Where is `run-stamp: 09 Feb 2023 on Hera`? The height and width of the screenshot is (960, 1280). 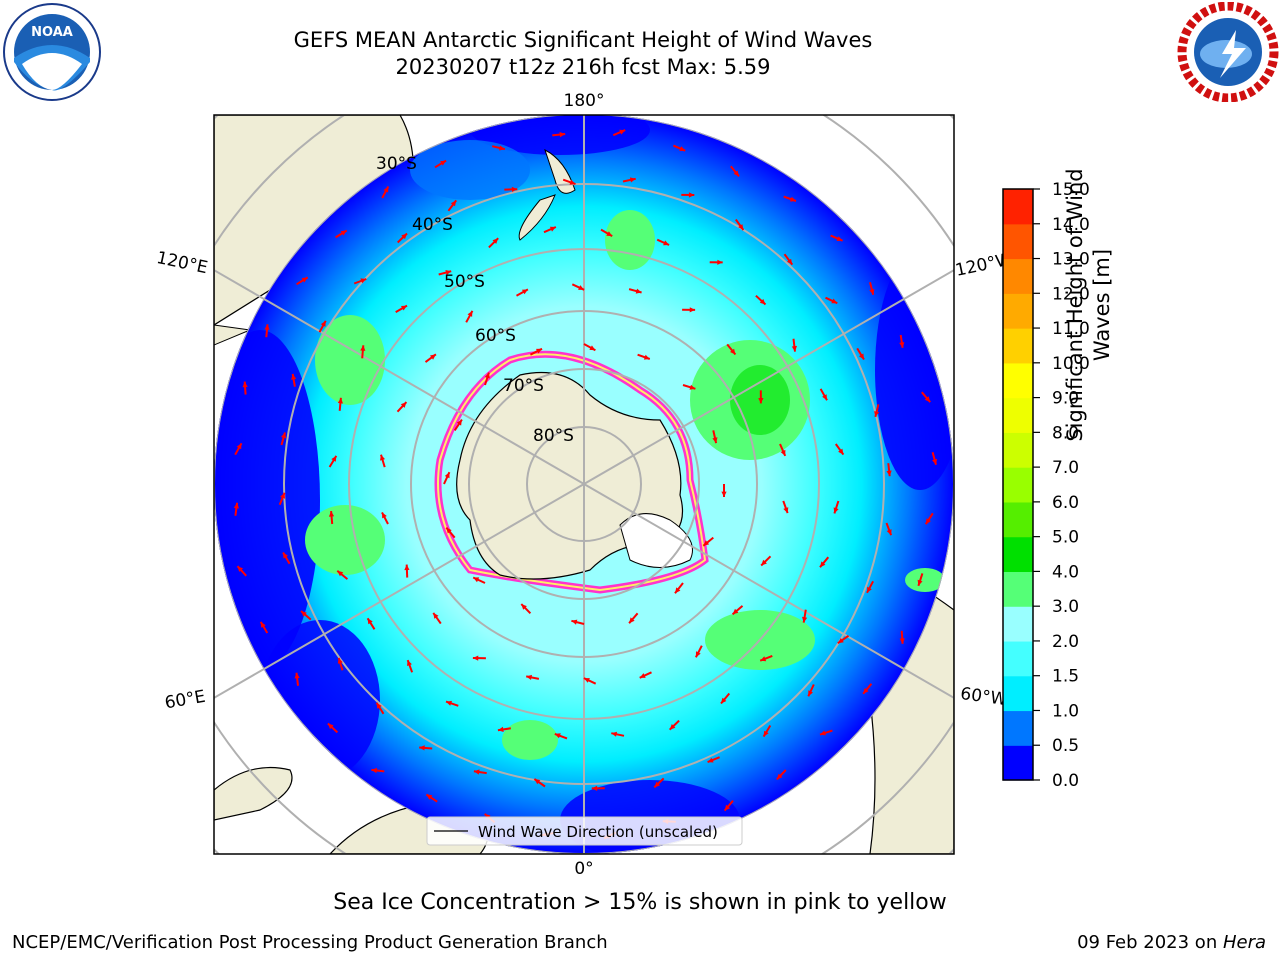
run-stamp: 09 Feb 2023 on Hera is located at coordinates (1171, 942).